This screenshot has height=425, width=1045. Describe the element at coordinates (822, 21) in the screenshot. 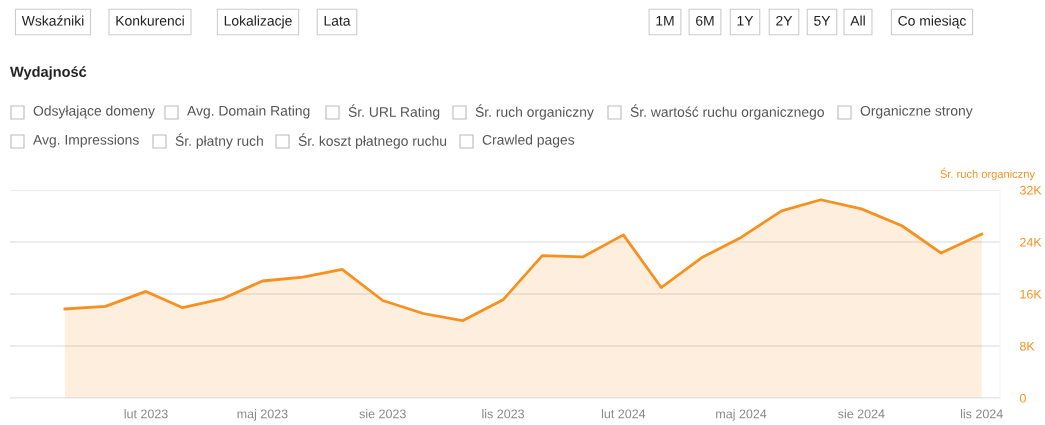

I see `text: 5Y` at that location.